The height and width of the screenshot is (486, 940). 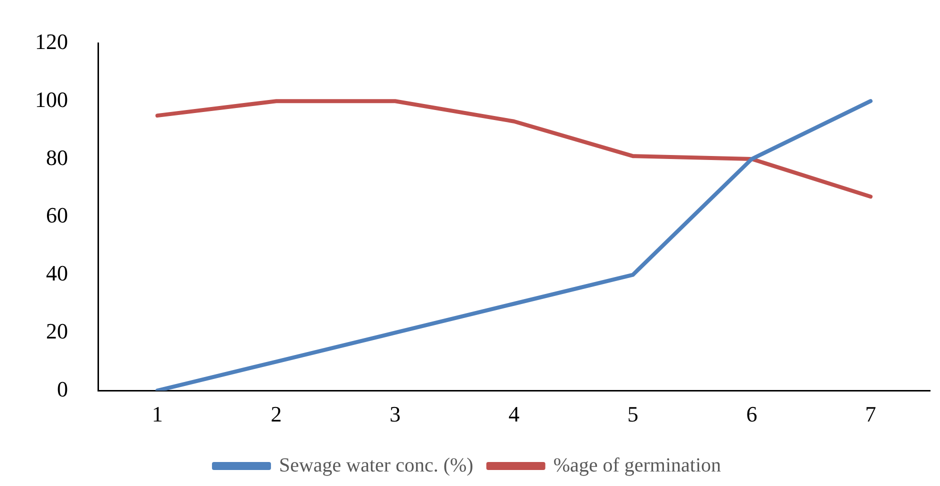 What do you see at coordinates (632, 414) in the screenshot?
I see `x-tick-label: 5` at bounding box center [632, 414].